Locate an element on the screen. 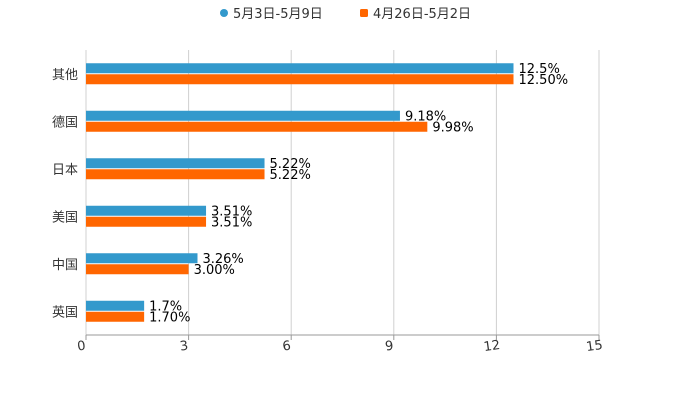 The height and width of the screenshot is (404, 700). x-tick-label: 0 is located at coordinates (81, 347).